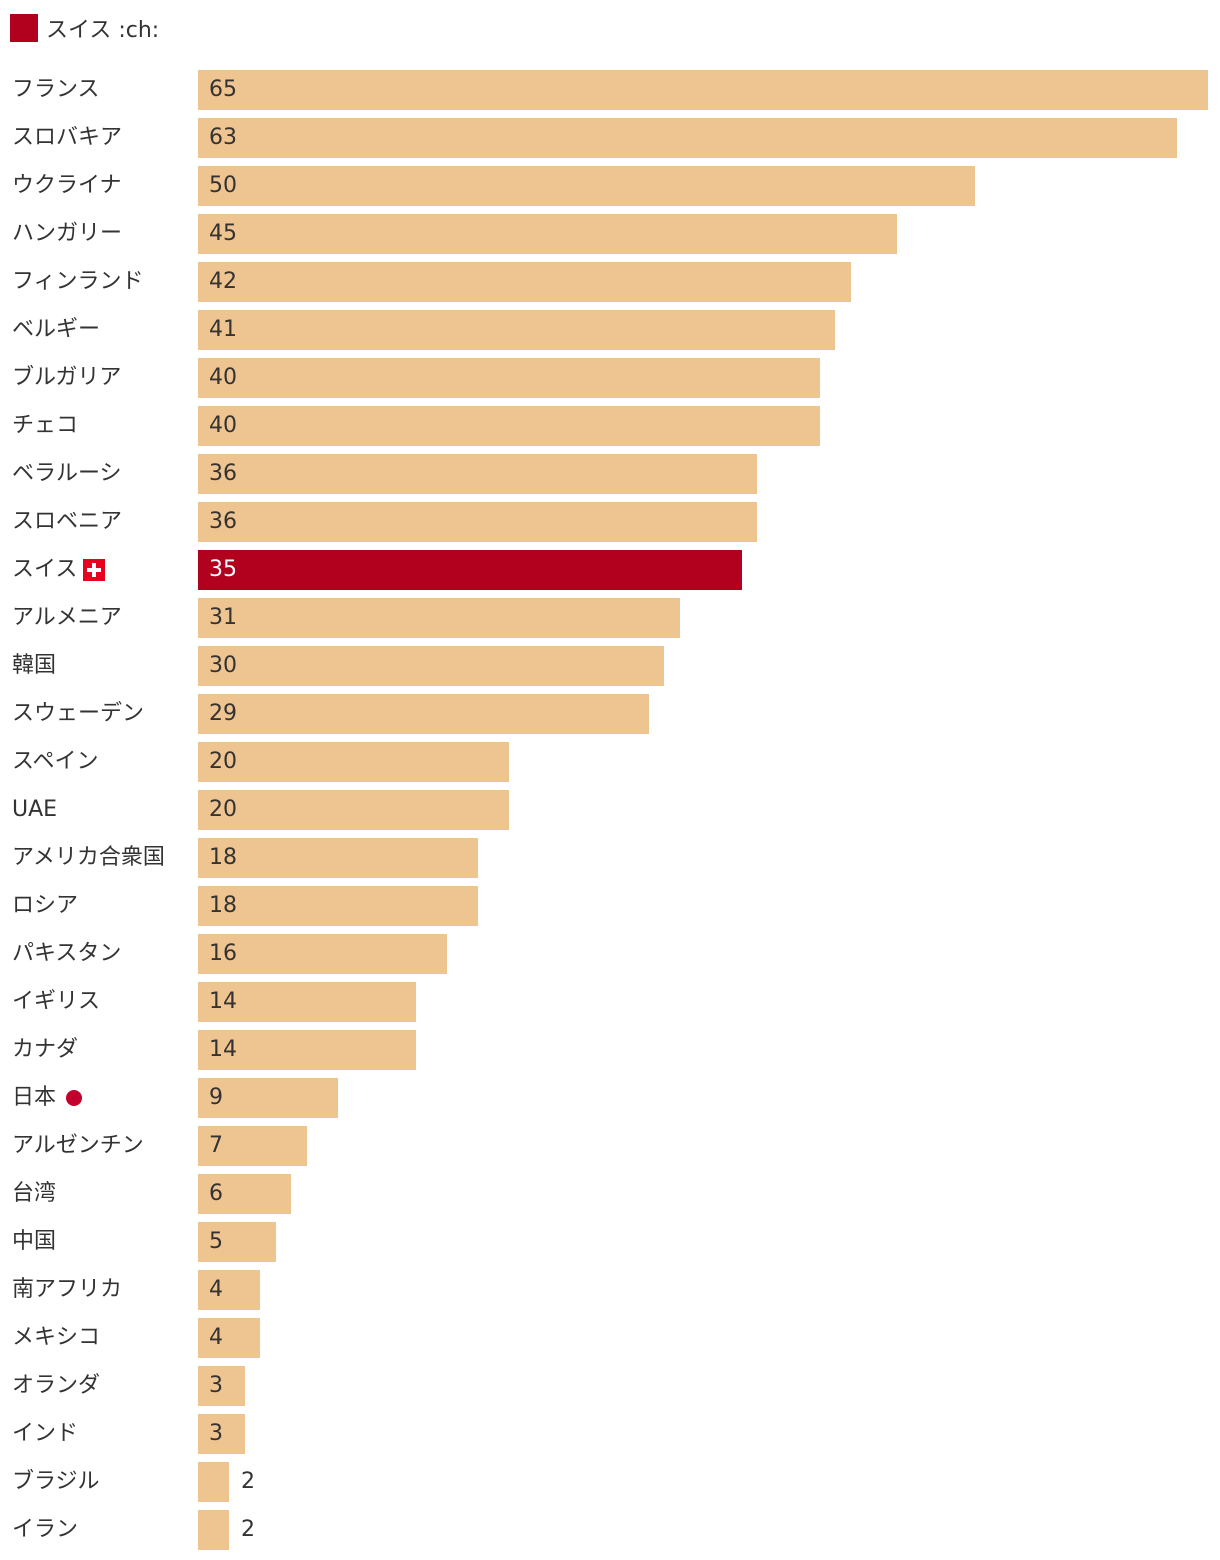  I want to click on bar-row: ハンガリー 45, so click(610, 234).